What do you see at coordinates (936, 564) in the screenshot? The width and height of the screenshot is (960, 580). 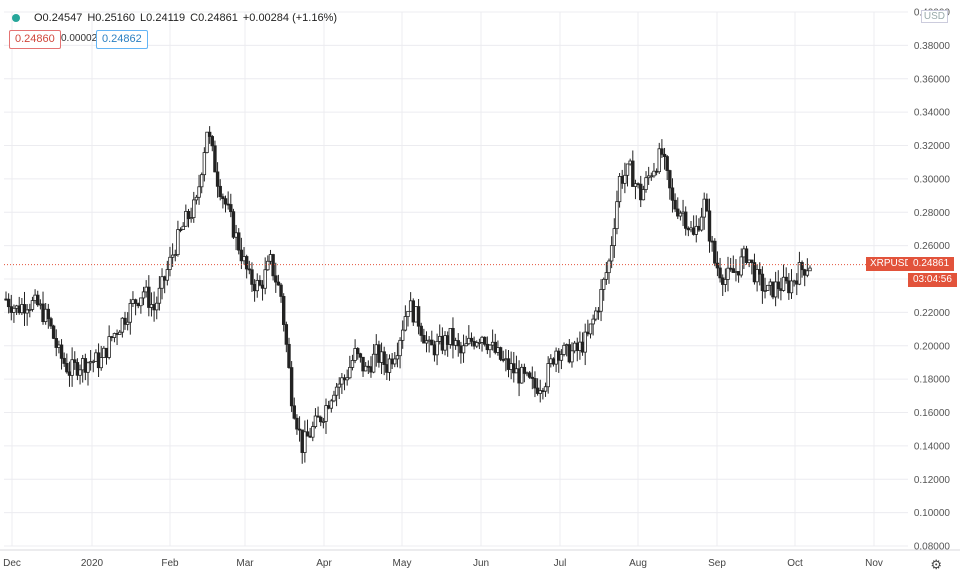 I see `settings-gear-icon: ⚙` at bounding box center [936, 564].